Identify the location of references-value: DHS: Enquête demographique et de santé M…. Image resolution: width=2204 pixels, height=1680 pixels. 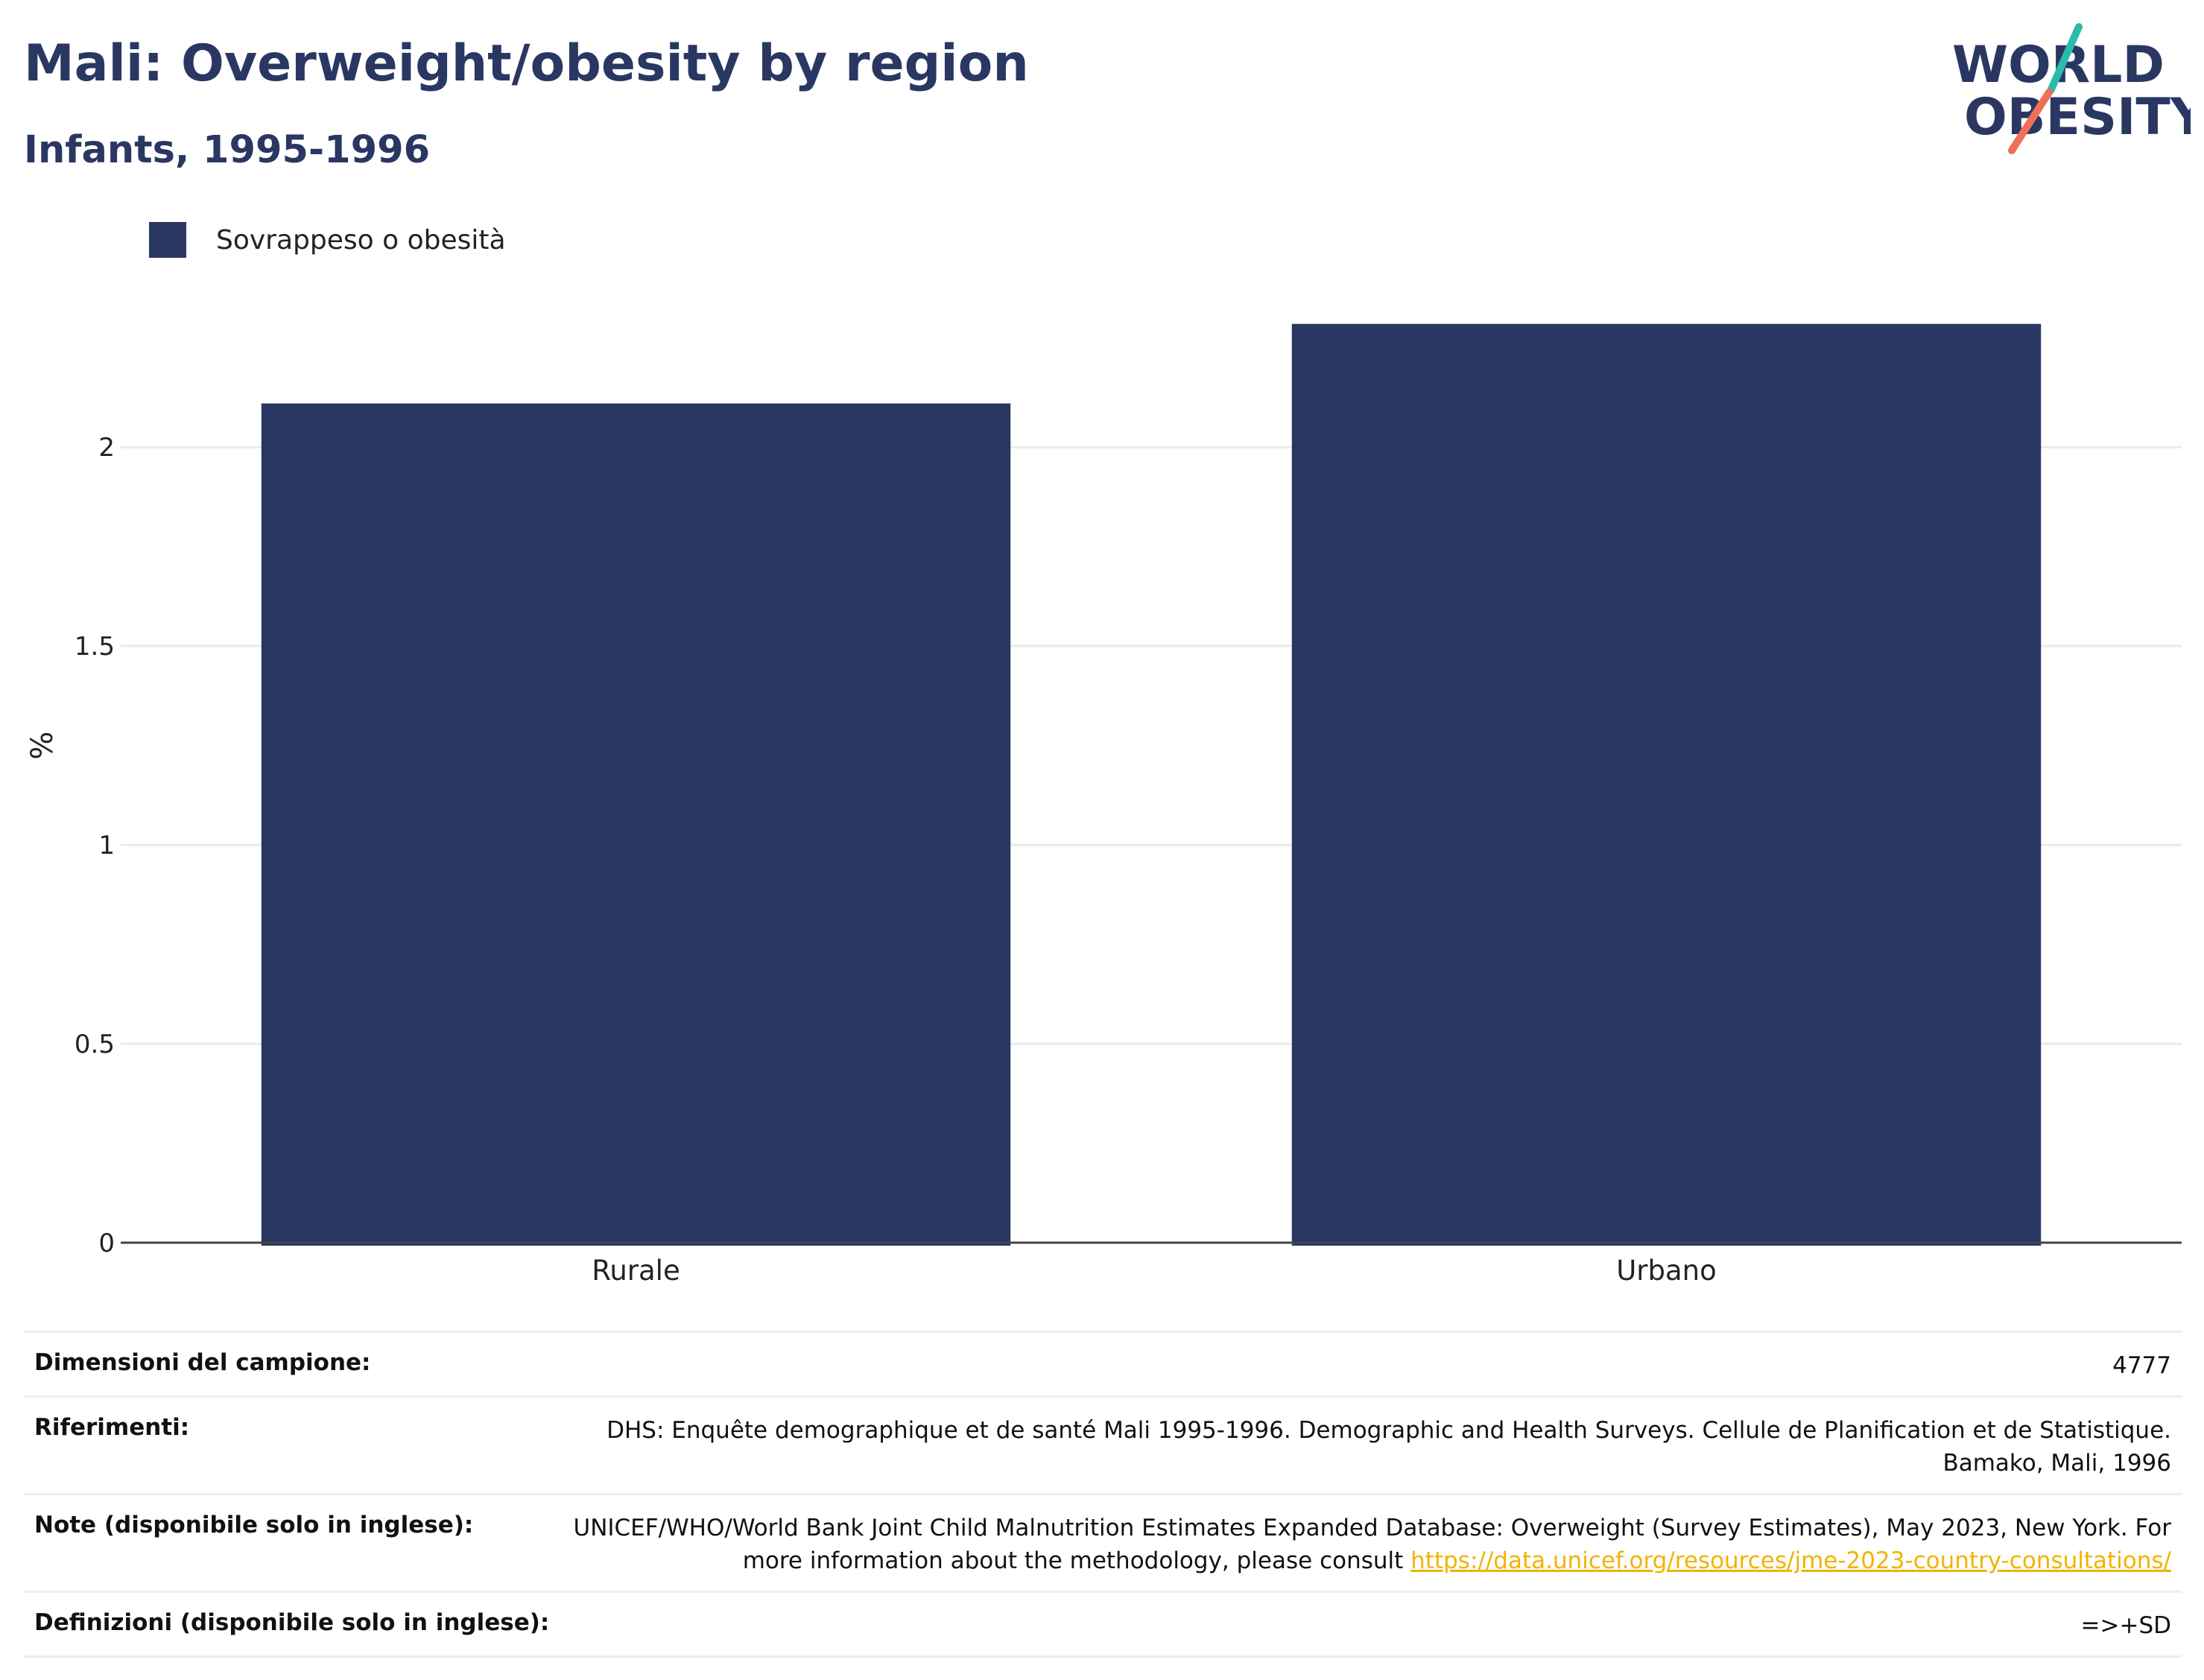
(1389, 1447).